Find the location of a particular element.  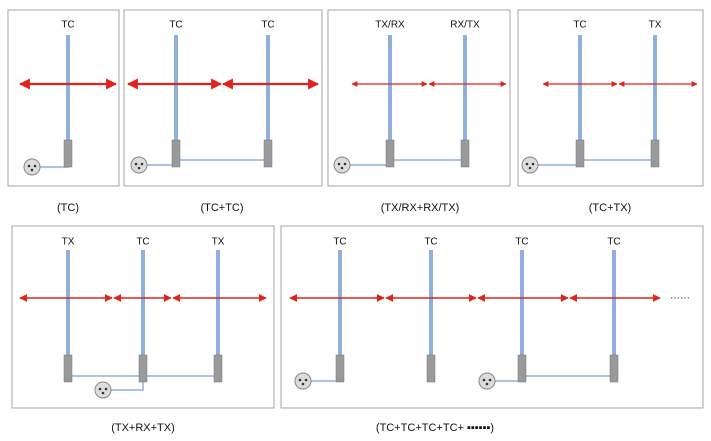

caption: (TC) is located at coordinates (68, 208).